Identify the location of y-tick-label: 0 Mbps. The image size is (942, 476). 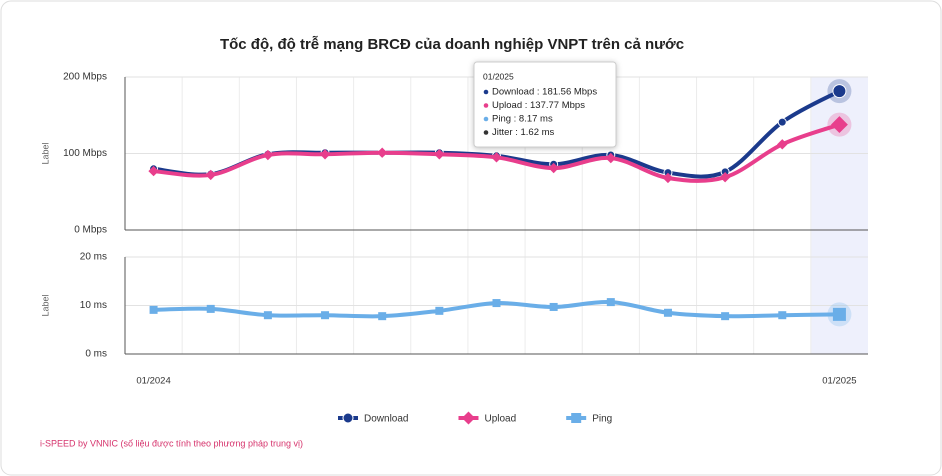
(90, 230).